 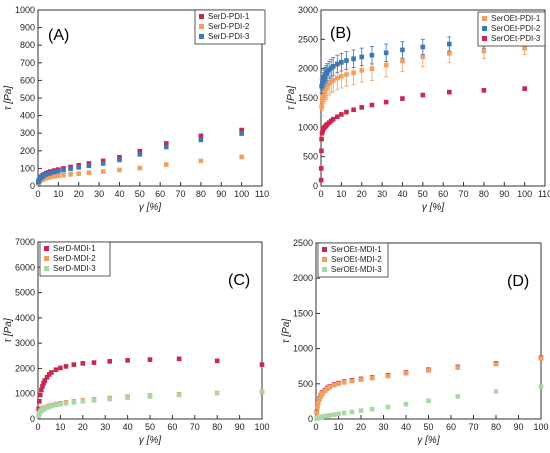 I want to click on panel-label: (D), so click(x=518, y=281).